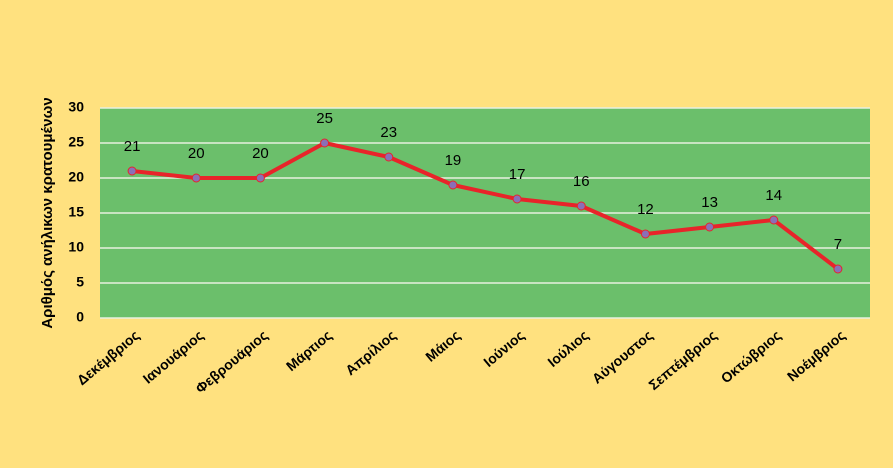 This screenshot has height=468, width=893. Describe the element at coordinates (773, 195) in the screenshot. I see `data-label: 14` at that location.